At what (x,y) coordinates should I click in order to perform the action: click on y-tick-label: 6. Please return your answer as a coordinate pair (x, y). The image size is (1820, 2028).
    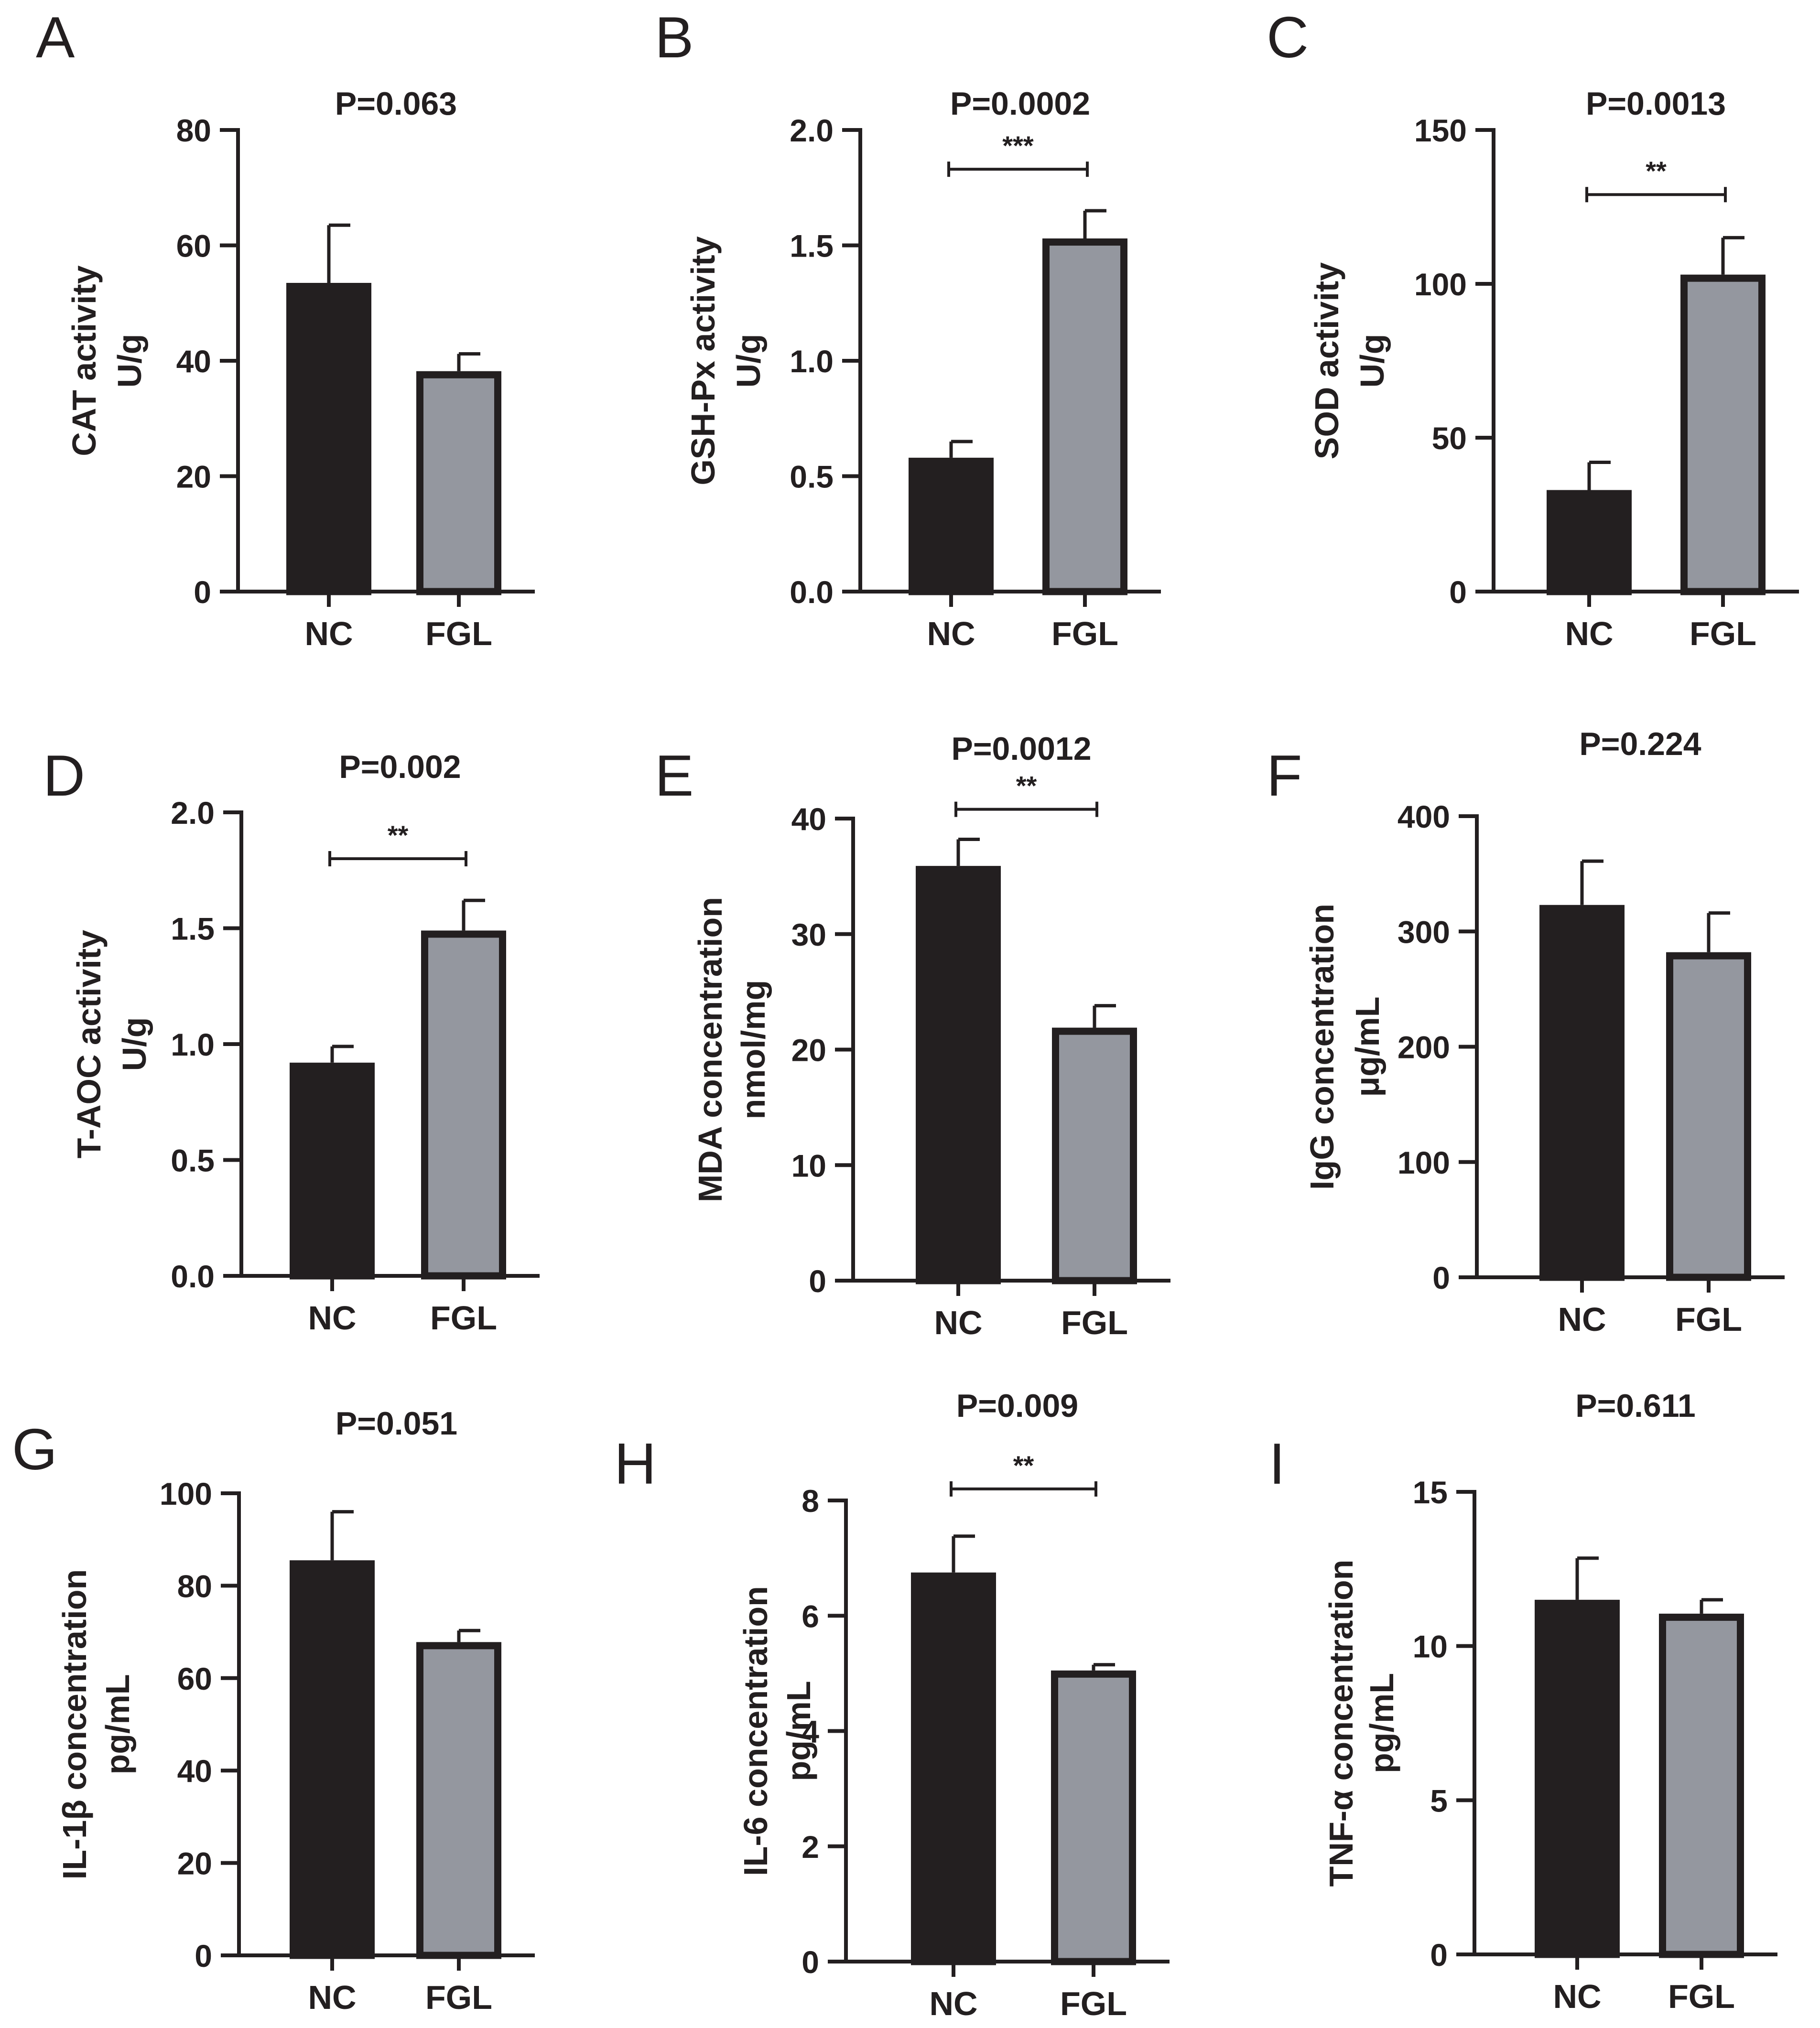
    Looking at the image, I should click on (811, 1616).